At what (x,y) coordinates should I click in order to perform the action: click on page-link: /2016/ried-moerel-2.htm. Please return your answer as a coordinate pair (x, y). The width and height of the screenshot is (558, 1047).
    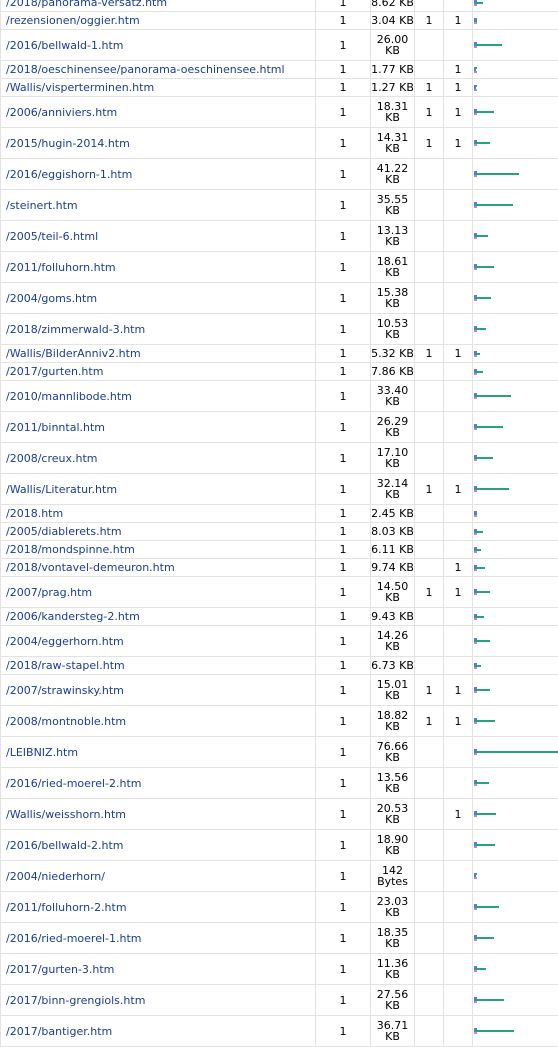
    Looking at the image, I should click on (74, 783).